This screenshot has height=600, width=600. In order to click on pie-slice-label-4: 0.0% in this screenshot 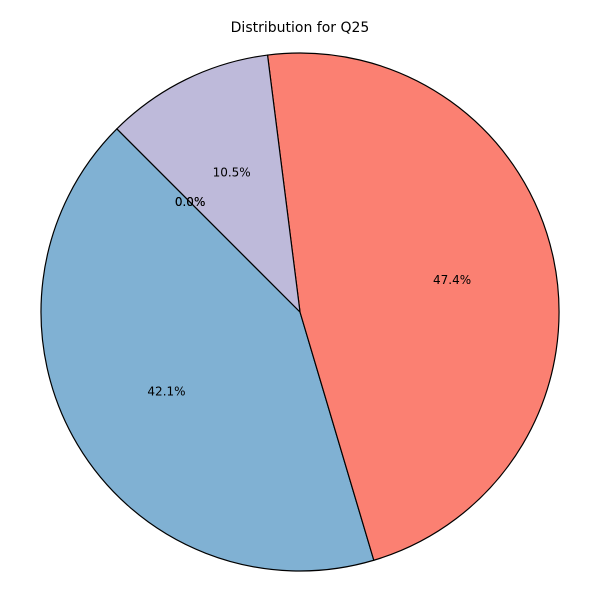, I will do `click(190, 202)`.